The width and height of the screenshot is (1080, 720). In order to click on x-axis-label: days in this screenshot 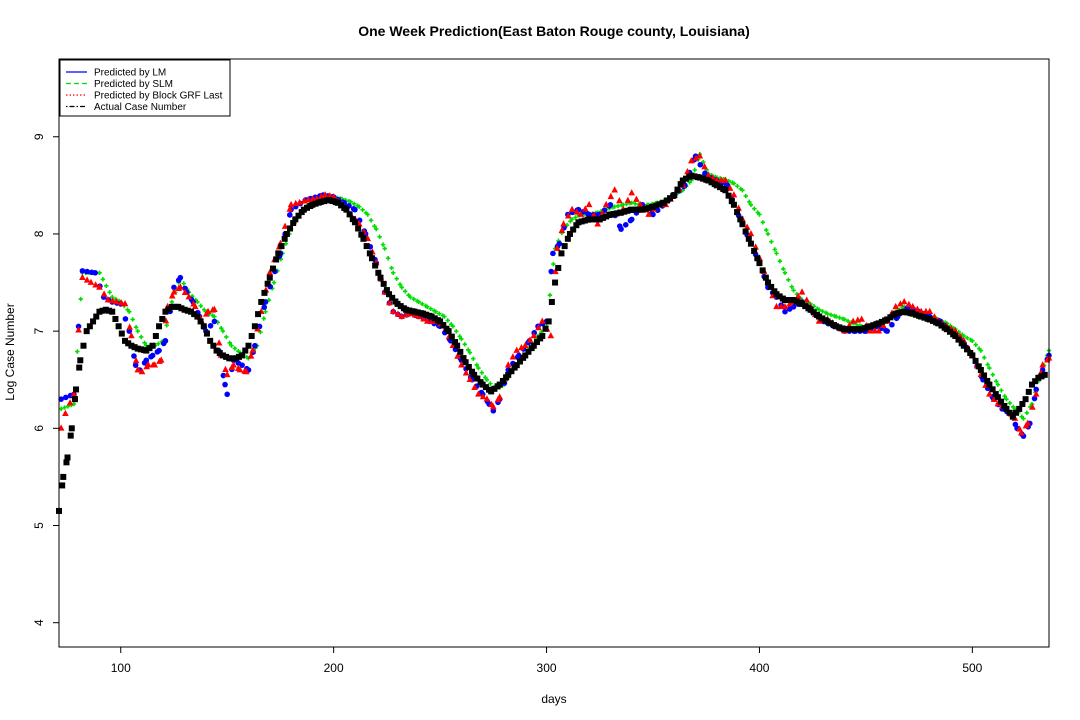, I will do `click(553, 699)`.